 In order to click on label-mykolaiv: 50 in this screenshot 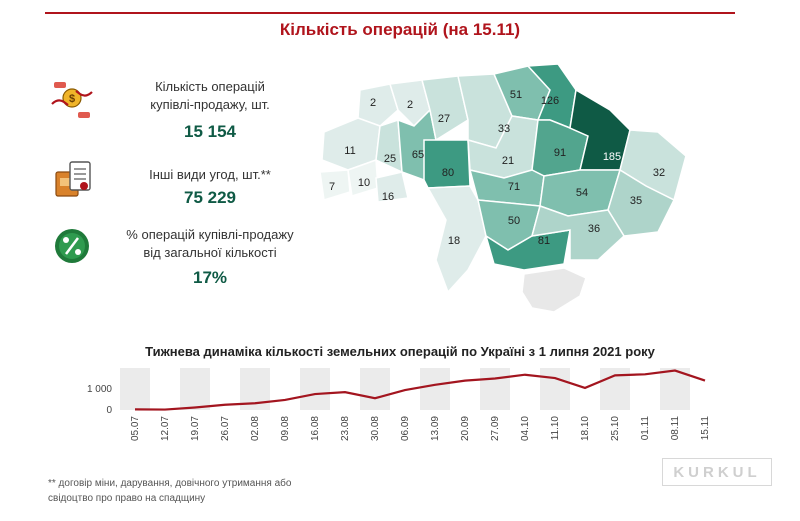, I will do `click(514, 221)`.